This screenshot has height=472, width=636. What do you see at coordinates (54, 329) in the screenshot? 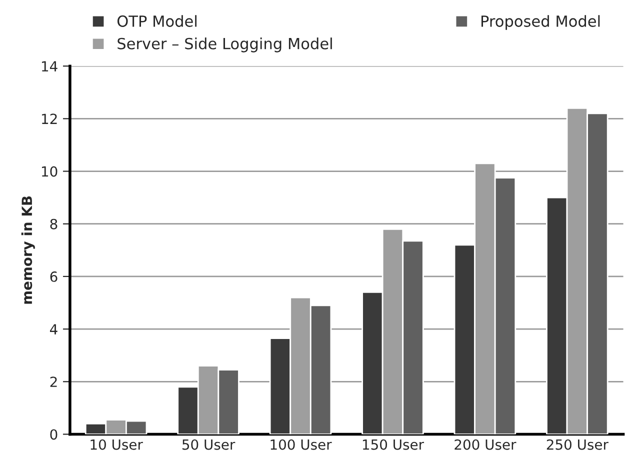
I see `y-tick-label: 4` at bounding box center [54, 329].